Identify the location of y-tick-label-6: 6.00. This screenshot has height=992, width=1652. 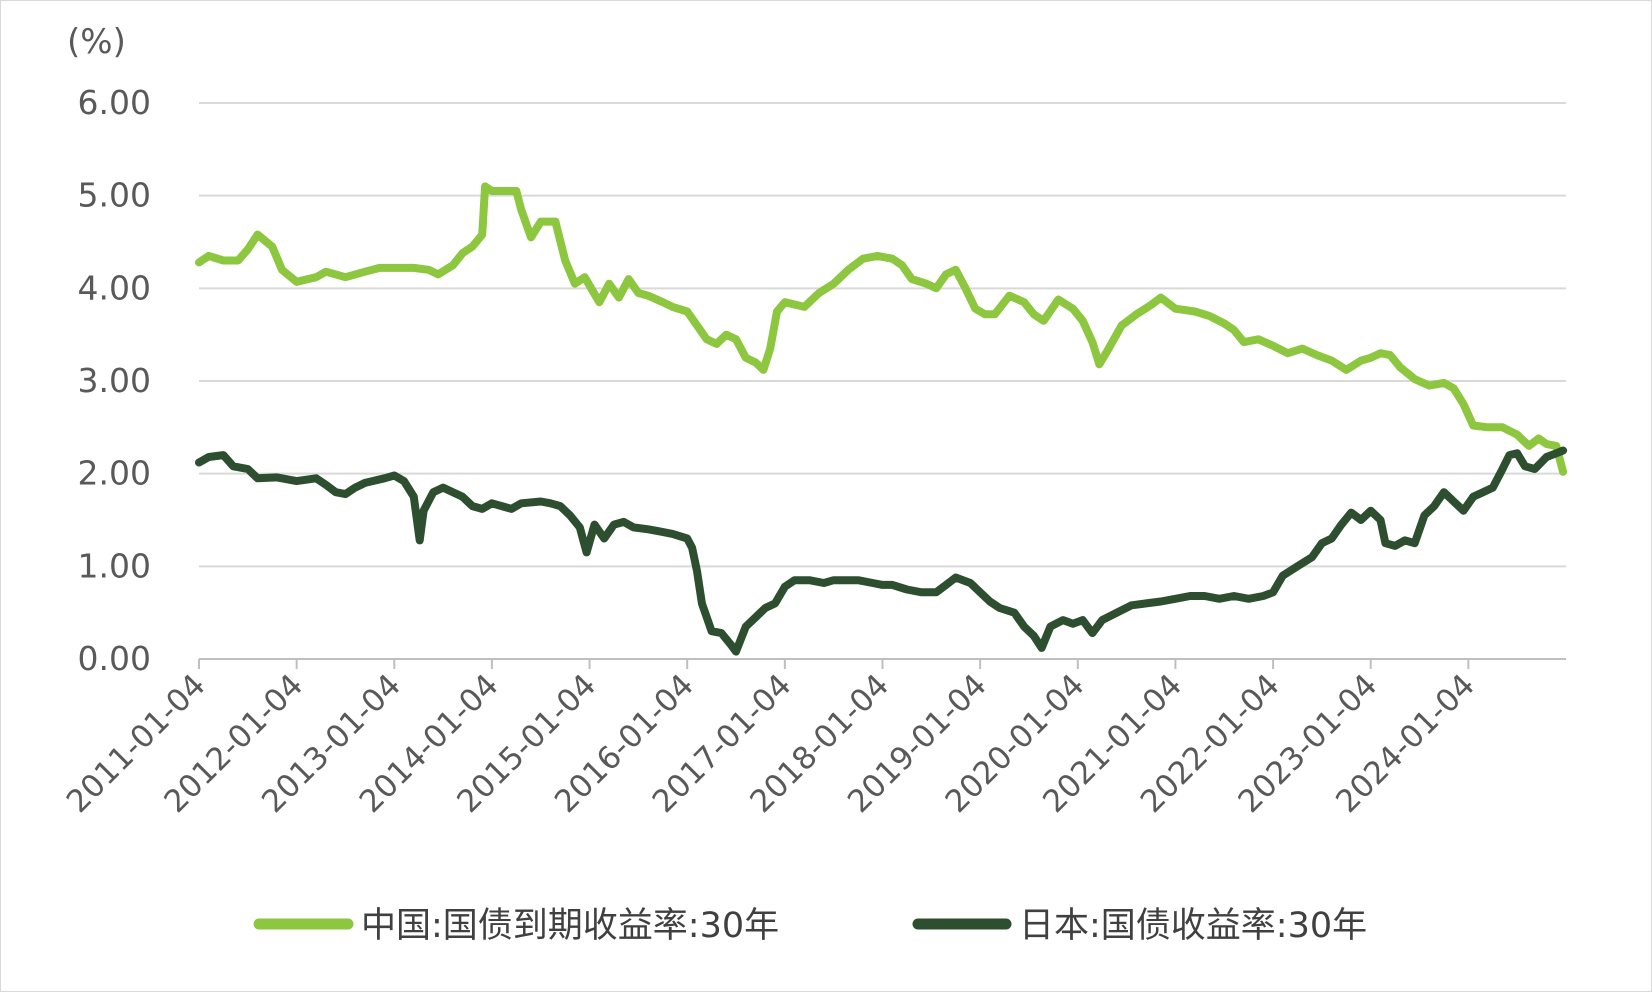
(114, 102).